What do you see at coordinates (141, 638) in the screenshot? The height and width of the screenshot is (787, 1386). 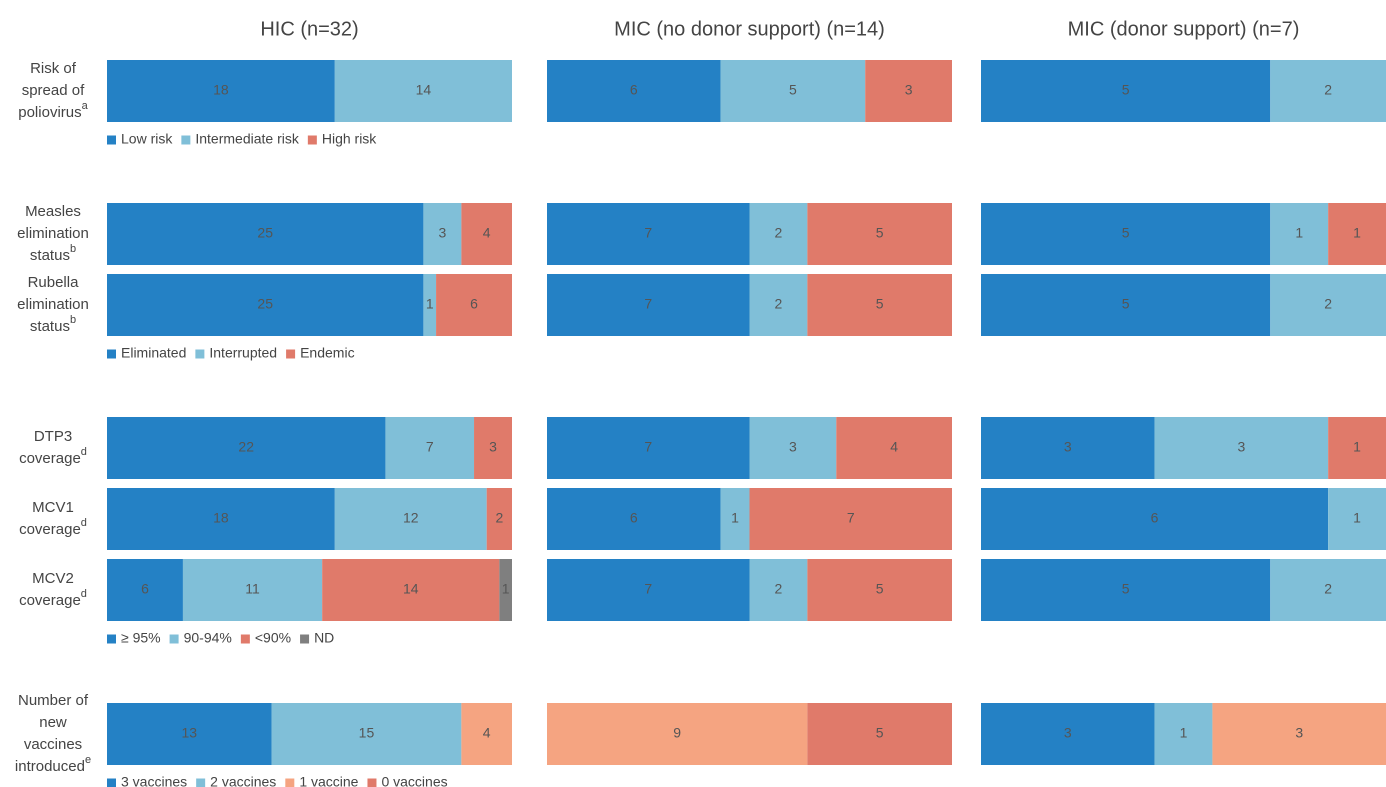 I see `legend-label: ≥ 95%` at bounding box center [141, 638].